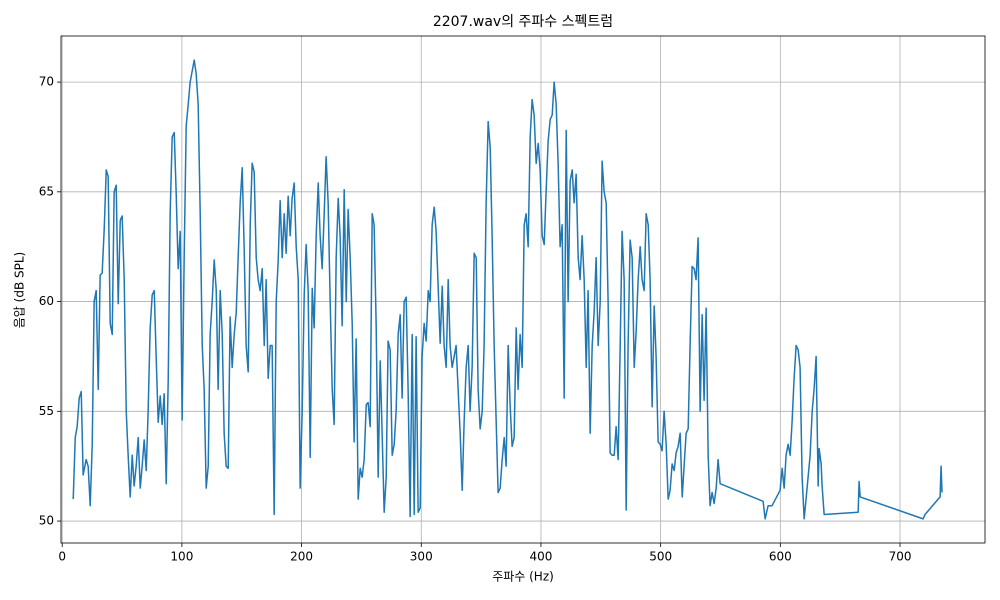 Image resolution: width=1000 pixels, height=600 pixels. I want to click on y-axis-label: 음압 (dB SPL), so click(20, 290).